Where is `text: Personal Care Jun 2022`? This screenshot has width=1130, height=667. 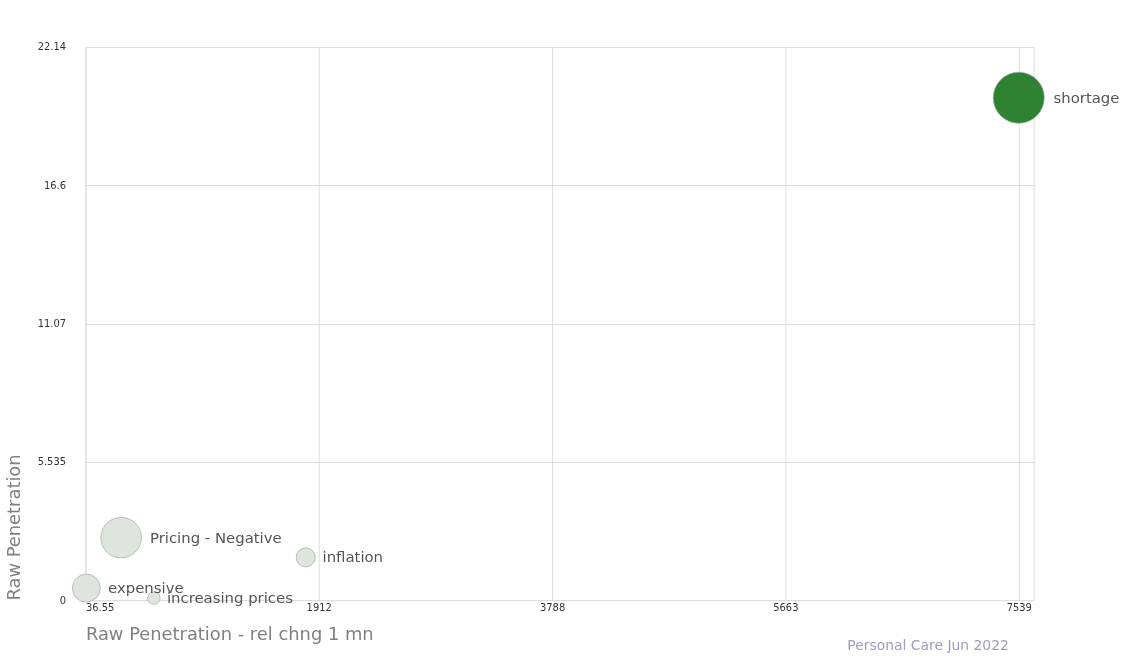 text: Personal Care Jun 2022 is located at coordinates (928, 644).